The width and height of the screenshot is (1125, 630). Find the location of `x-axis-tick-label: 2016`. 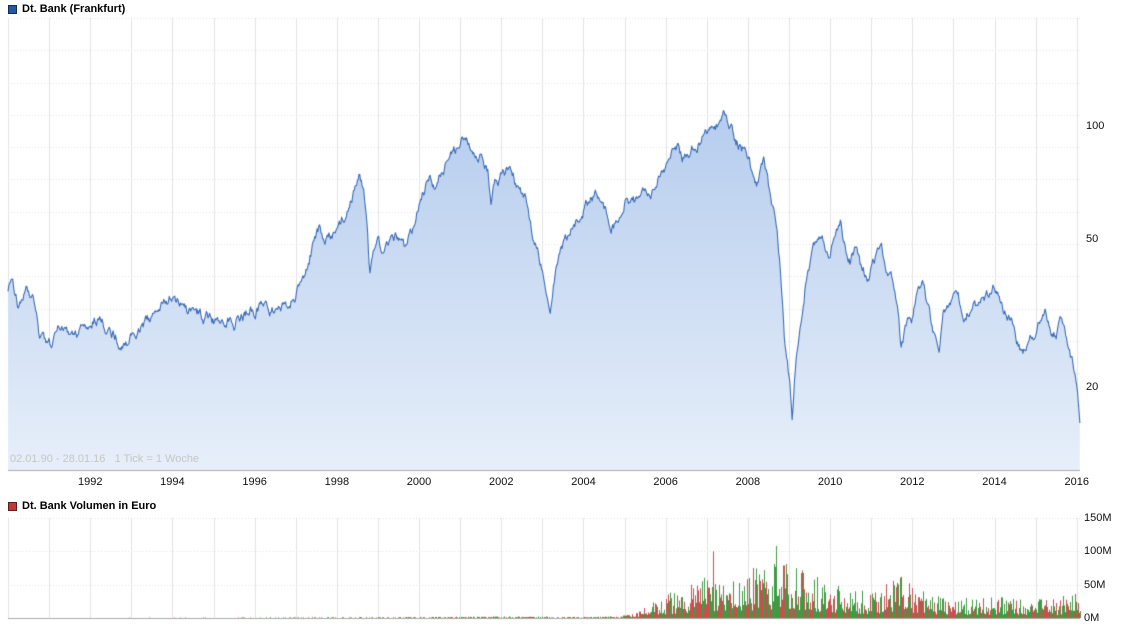

x-axis-tick-label: 2016 is located at coordinates (1076, 482).